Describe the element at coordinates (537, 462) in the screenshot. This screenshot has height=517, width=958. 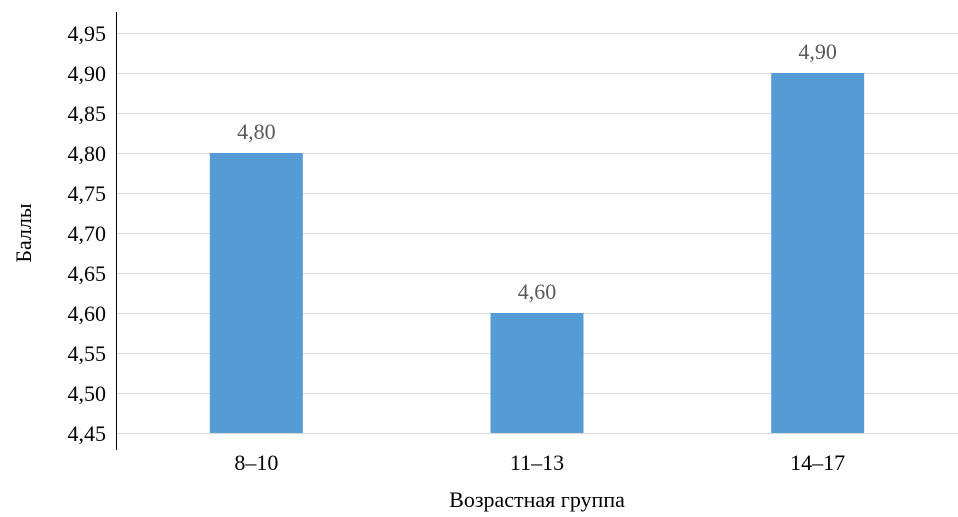
I see `x-tick-label-1: 11–13` at that location.